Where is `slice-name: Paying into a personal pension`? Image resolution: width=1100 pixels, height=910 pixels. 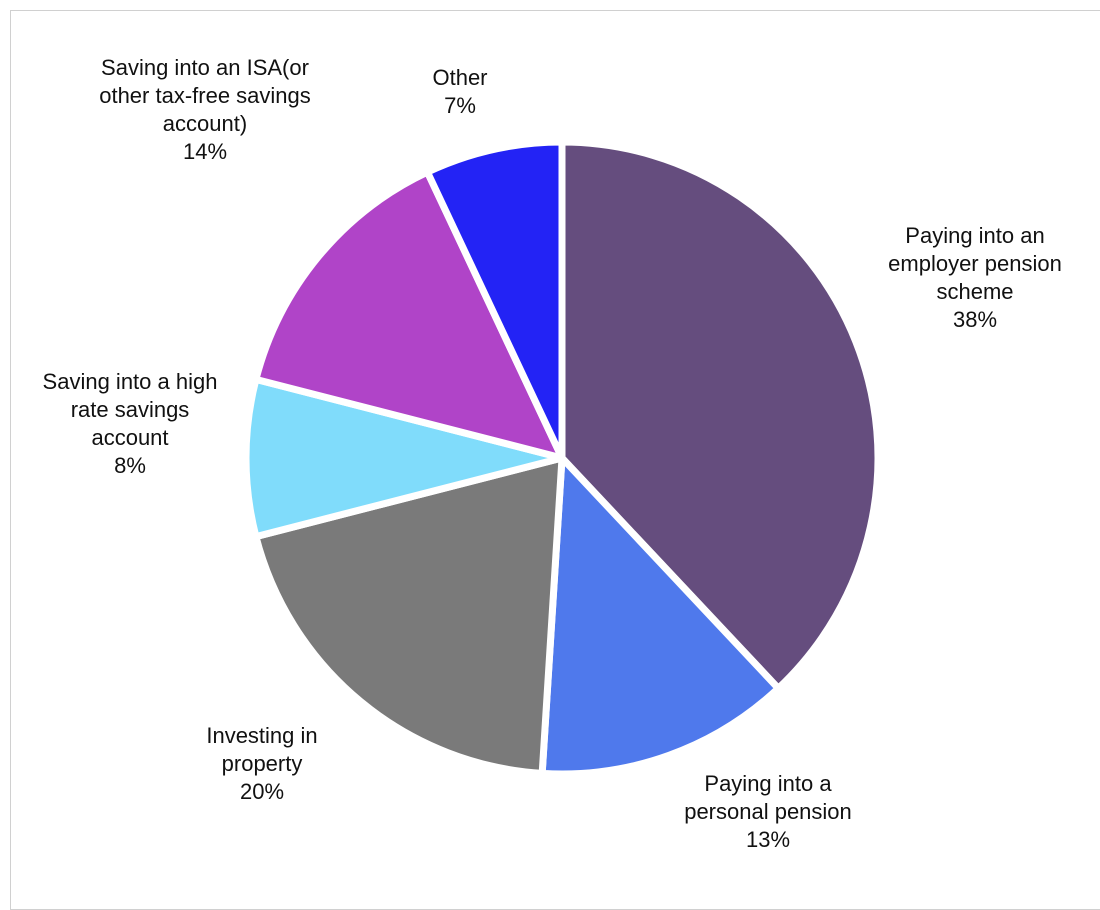
slice-name: Paying into a personal pension is located at coordinates (768, 797).